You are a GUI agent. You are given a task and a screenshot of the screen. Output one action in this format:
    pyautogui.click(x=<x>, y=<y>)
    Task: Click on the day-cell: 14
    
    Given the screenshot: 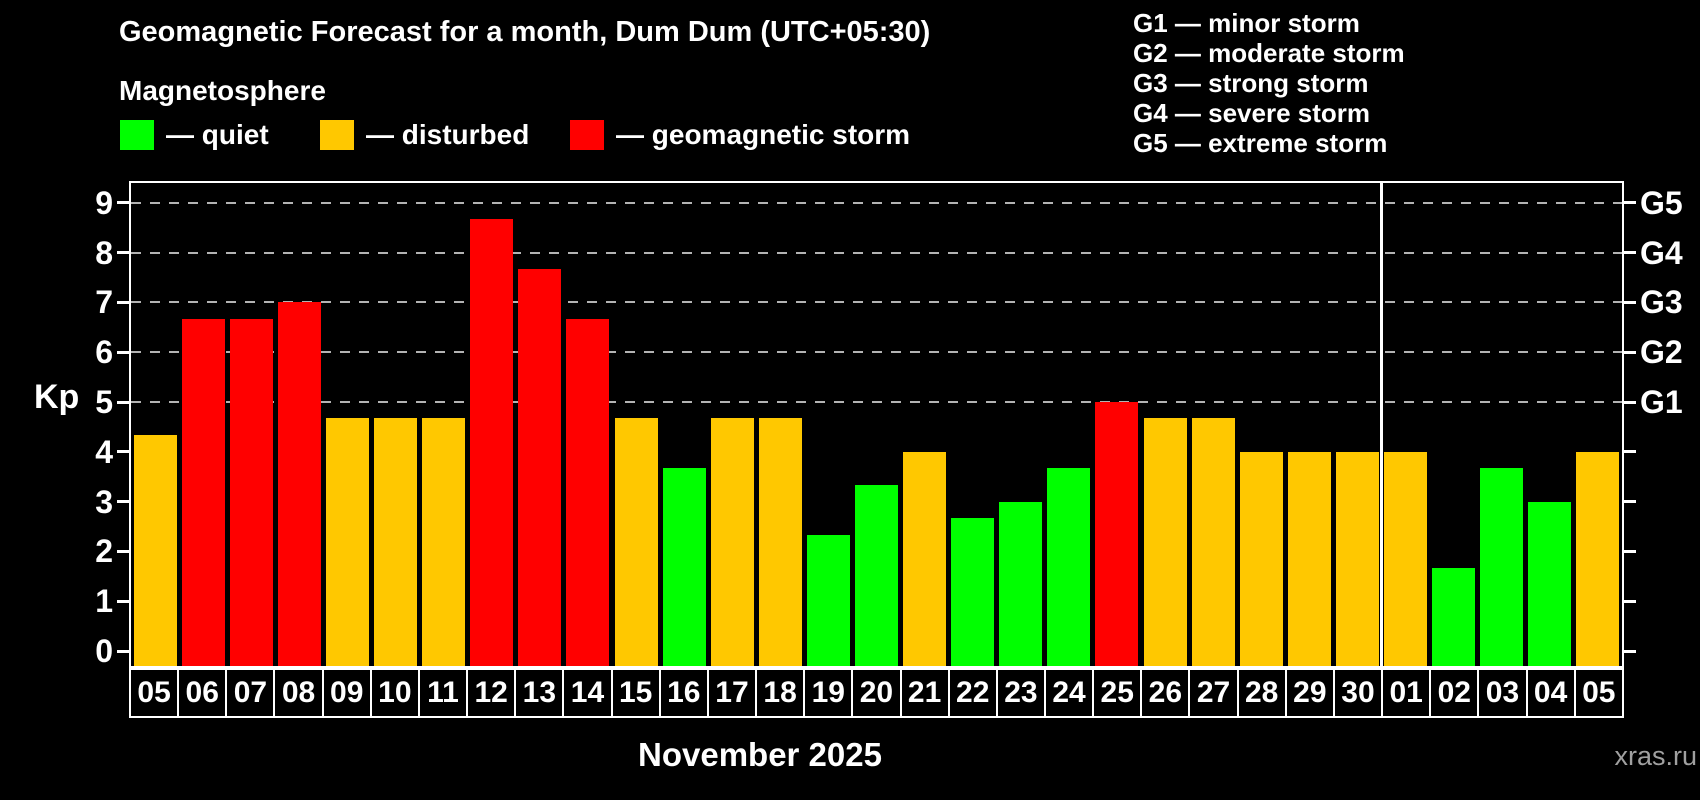 What is the action you would take?
    pyautogui.click(x=586, y=693)
    